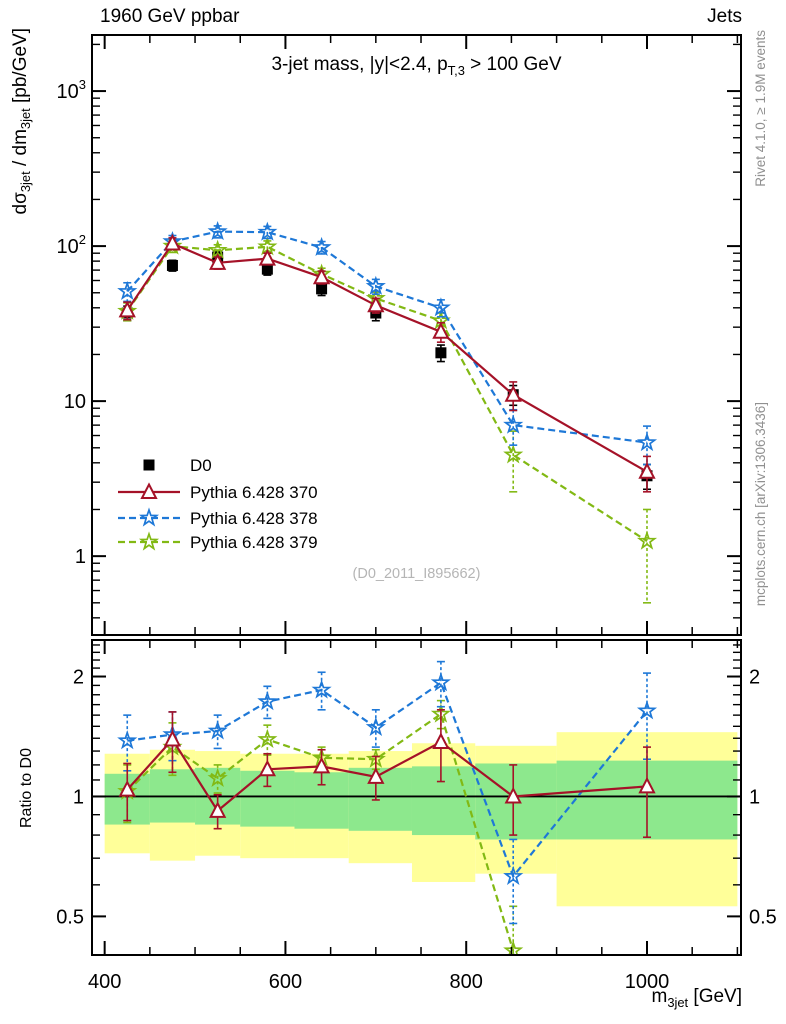 This screenshot has height=1024, width=786. Describe the element at coordinates (254, 542) in the screenshot. I see `legend-label: Pythia 6.428 379` at that location.